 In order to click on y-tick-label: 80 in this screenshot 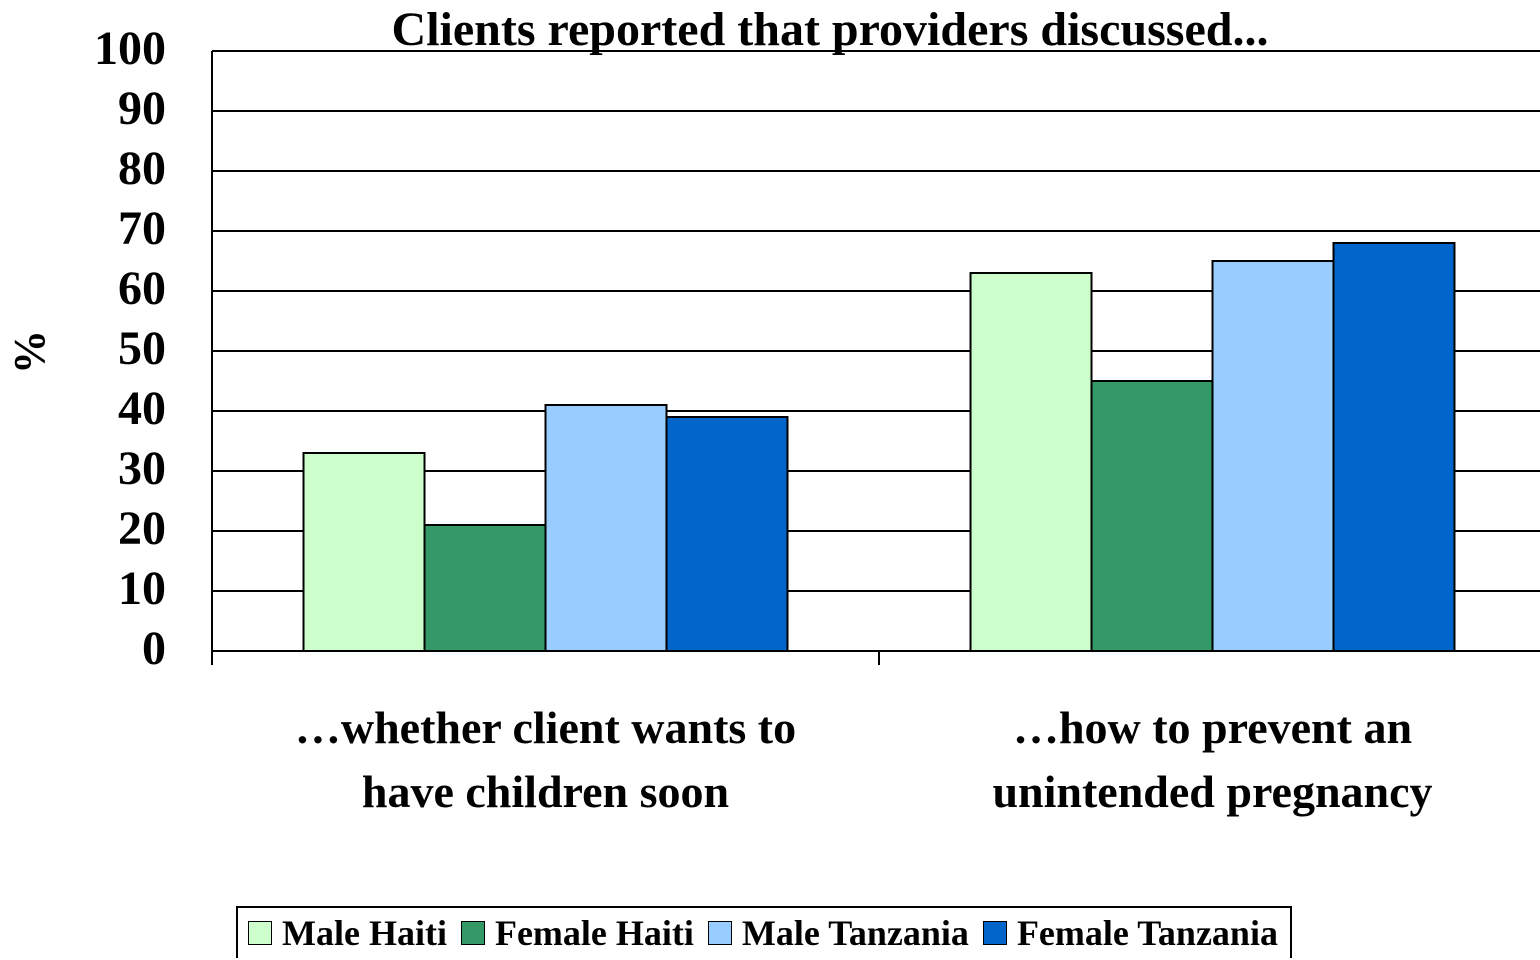, I will do `click(142, 168)`.